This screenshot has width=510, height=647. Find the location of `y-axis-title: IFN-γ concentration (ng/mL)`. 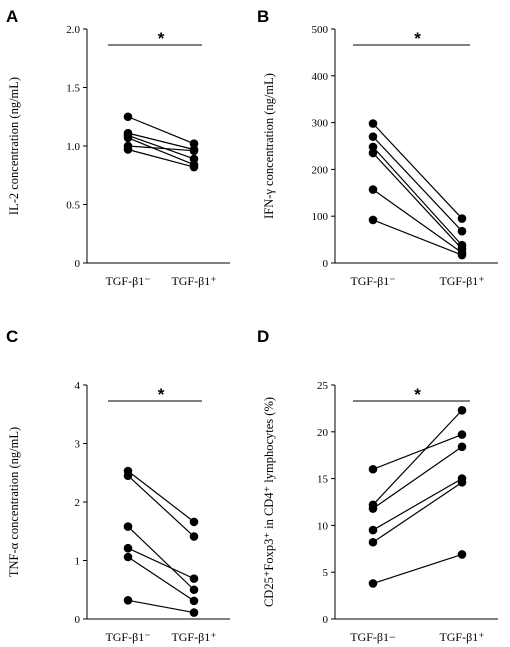

y-axis-title: IFN-γ concentration (ng/mL) is located at coordinates (269, 146).